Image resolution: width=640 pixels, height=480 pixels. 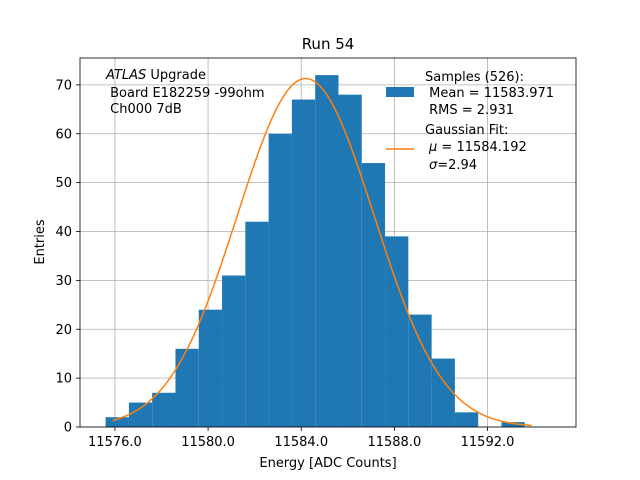 What do you see at coordinates (488, 442) in the screenshot?
I see `x-tick-label: 11592.0` at bounding box center [488, 442].